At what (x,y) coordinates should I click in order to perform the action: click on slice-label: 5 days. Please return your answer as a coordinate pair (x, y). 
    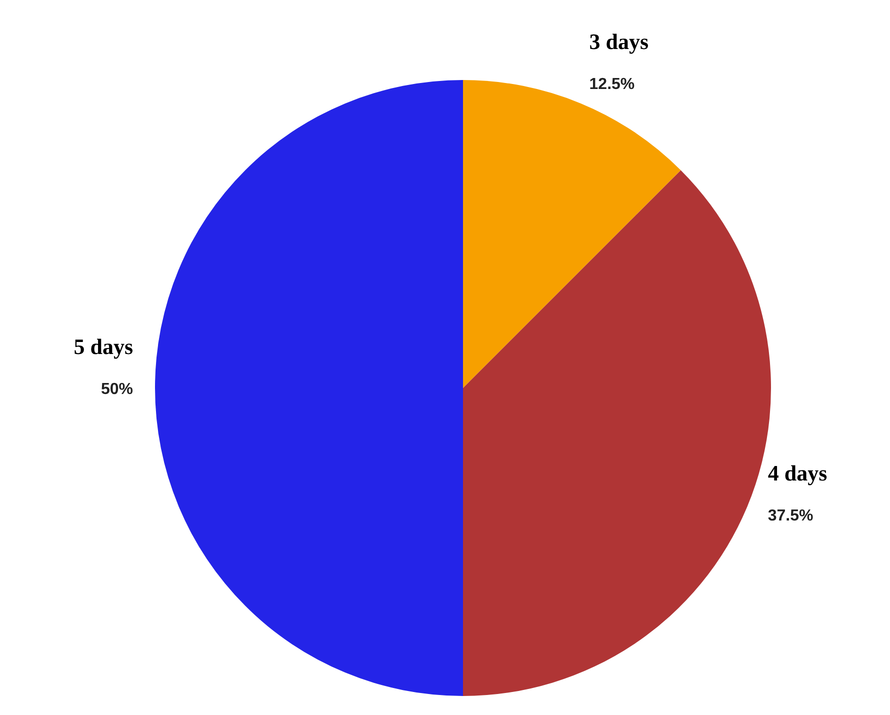
    Looking at the image, I should click on (104, 346).